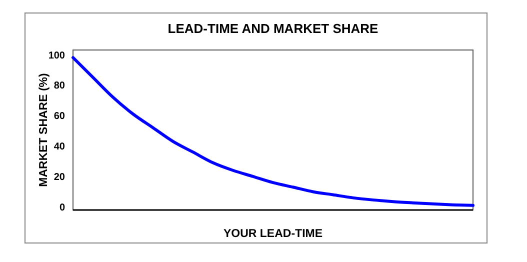  I want to click on y-tick-label: 0, so click(62, 208).